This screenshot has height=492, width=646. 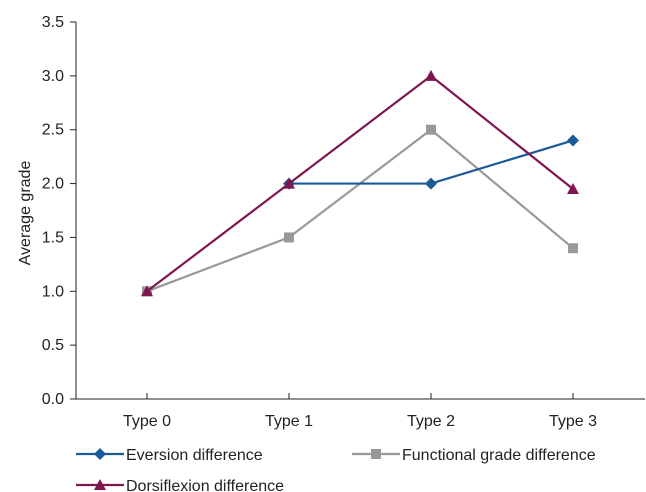 What do you see at coordinates (147, 421) in the screenshot?
I see `x-tick-label: Type 0` at bounding box center [147, 421].